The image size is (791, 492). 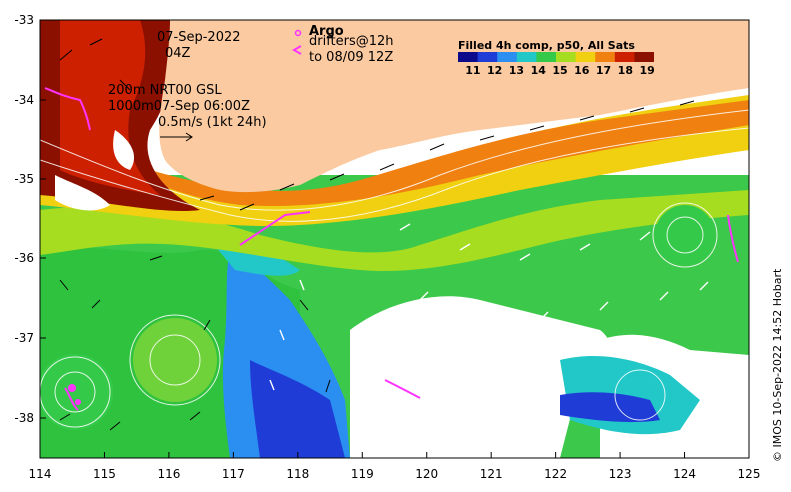 What do you see at coordinates (74, 394) in the screenshot?
I see `argo-floats` at bounding box center [74, 394].